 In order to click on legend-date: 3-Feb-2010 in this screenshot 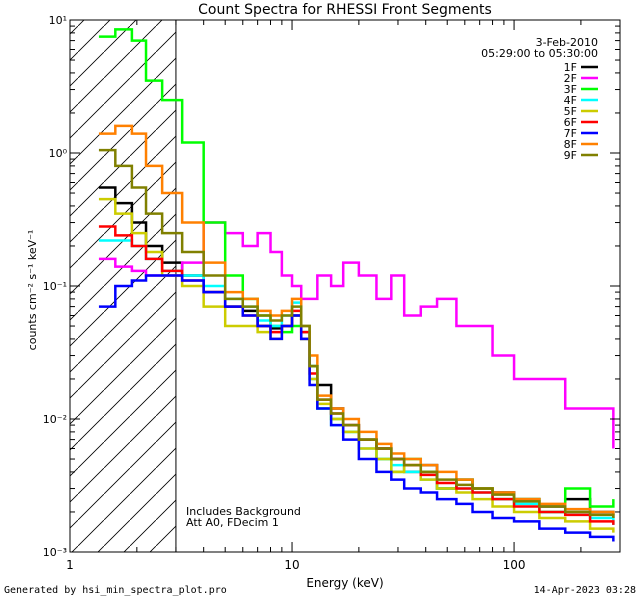, I will do `click(567, 42)`.